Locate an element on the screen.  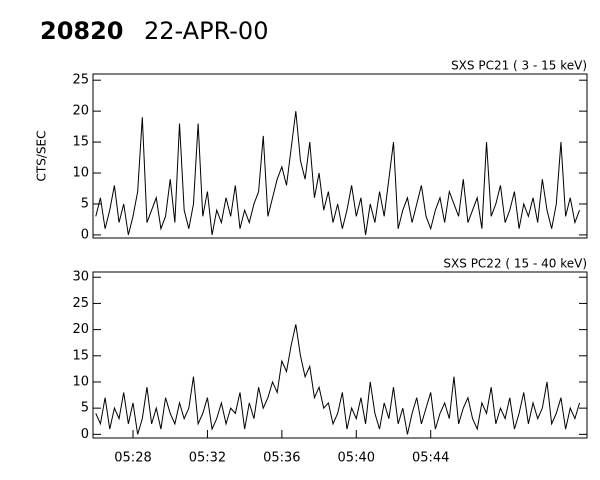
x-tick-label: 05:36 is located at coordinates (281, 458).